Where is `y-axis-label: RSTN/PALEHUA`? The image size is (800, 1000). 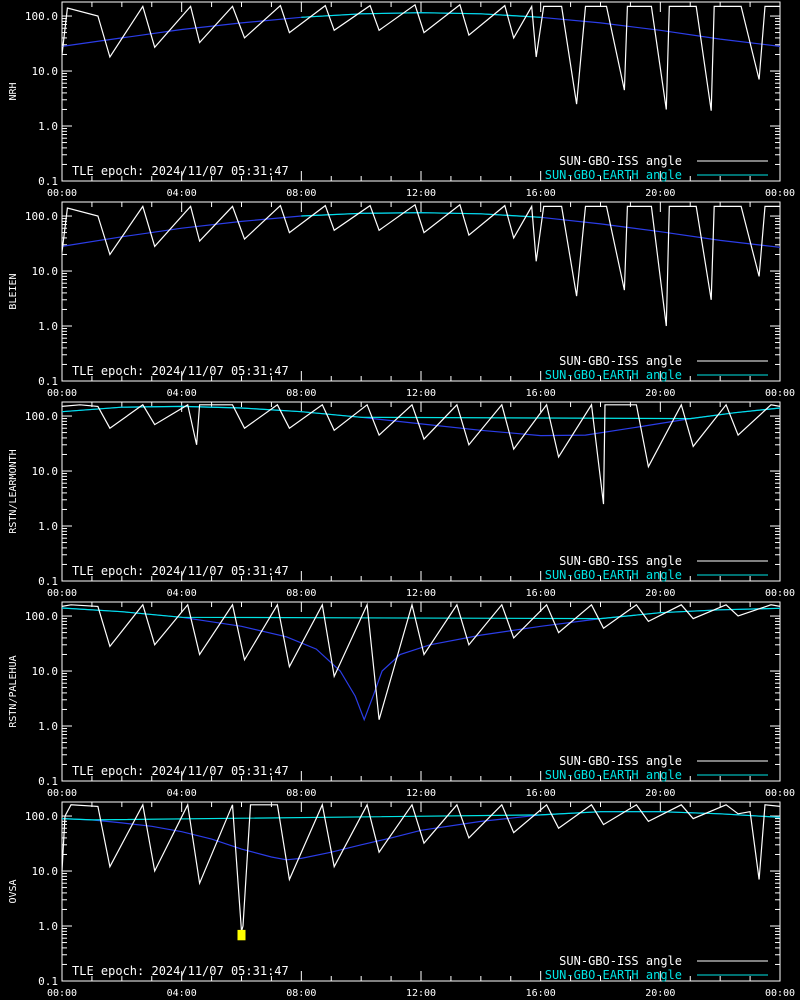
y-axis-label: RSTN/PALEHUA is located at coordinates (13, 691).